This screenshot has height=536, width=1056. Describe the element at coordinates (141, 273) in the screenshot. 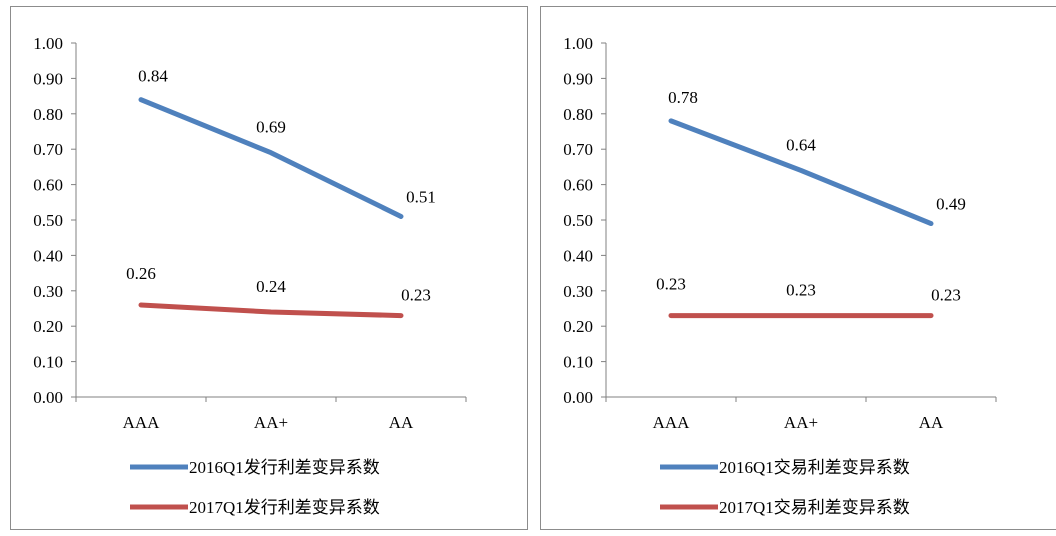

I see `data-label: 0.26` at that location.